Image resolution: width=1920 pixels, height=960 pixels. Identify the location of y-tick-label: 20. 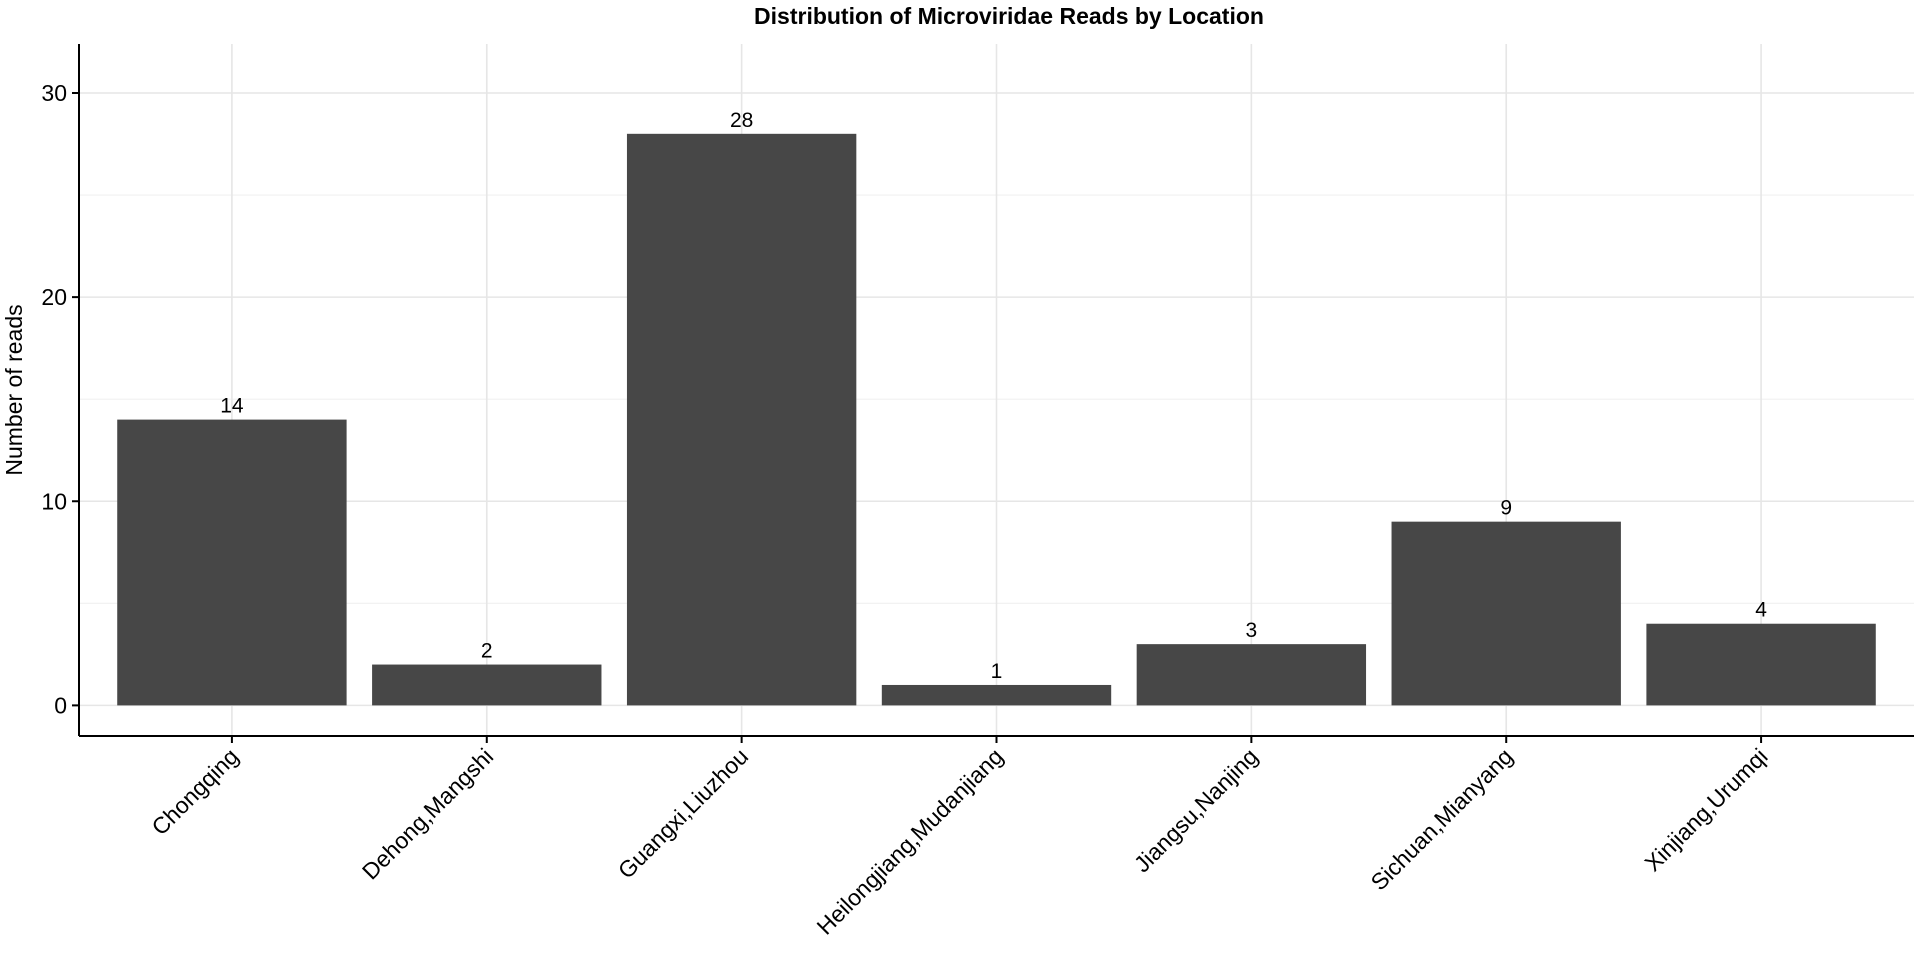
(54, 297).